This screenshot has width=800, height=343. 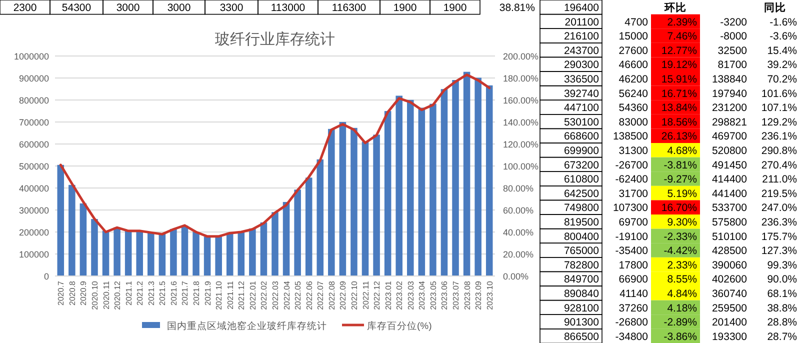 I want to click on x-tick-label: 2022.02, so click(x=264, y=295).